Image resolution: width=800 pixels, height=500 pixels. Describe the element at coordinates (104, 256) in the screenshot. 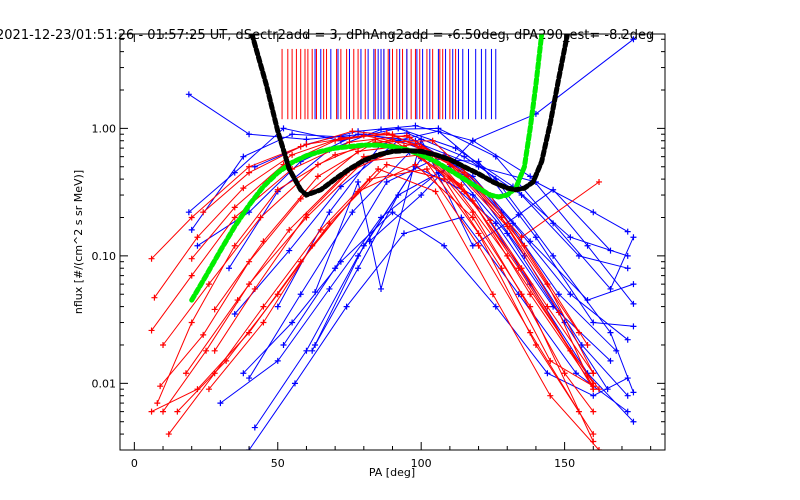

I see `y-tick-label-1: 0.10` at that location.